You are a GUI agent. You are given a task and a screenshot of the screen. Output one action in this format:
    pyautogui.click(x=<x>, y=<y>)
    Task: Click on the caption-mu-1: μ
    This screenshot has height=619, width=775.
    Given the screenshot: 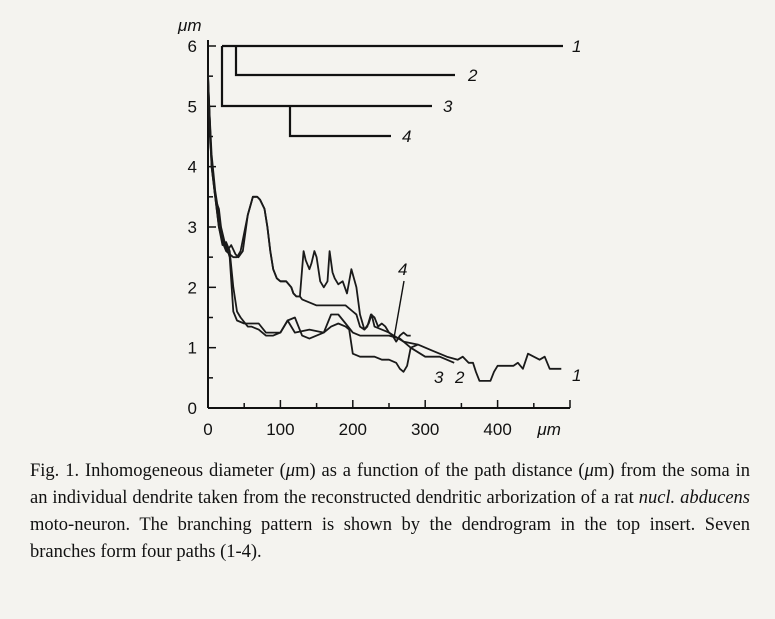 What is the action you would take?
    pyautogui.click(x=290, y=471)
    